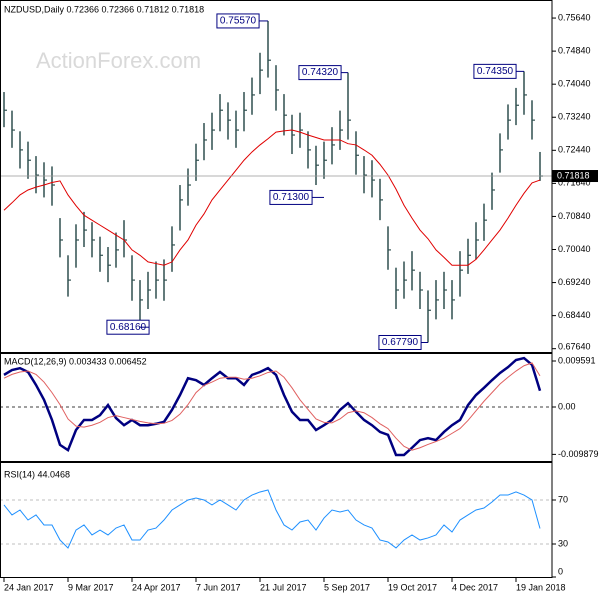 This screenshot has height=600, width=600. Describe the element at coordinates (400, 342) in the screenshot. I see `annotation-label: 0.67790` at that location.